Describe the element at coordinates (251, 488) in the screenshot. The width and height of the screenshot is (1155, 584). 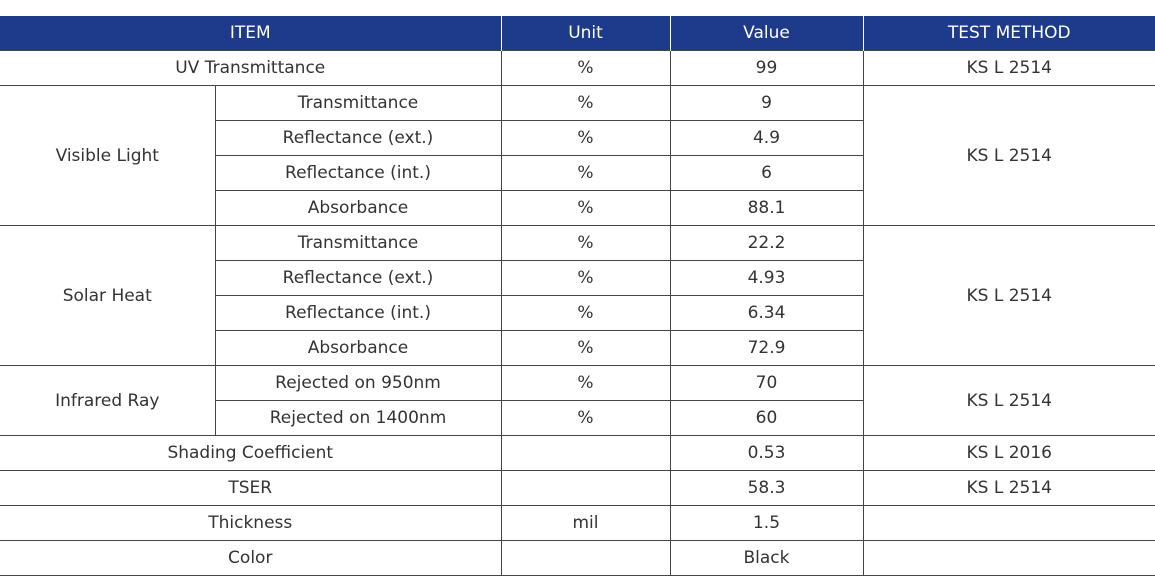
I see `item-label: TSER` at that location.